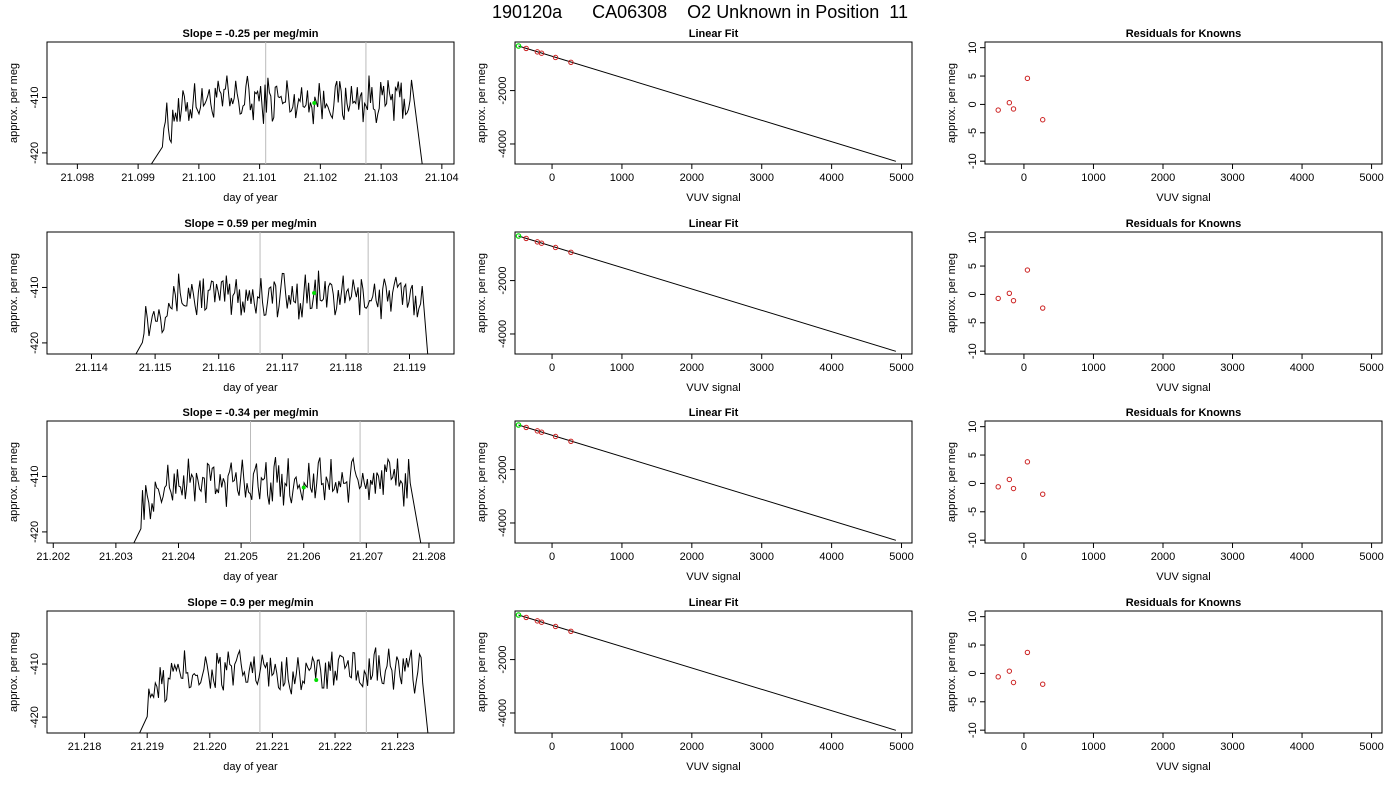 This screenshot has width=1400, height=805. I want to click on panel-title: Linear Fit, so click(714, 34).